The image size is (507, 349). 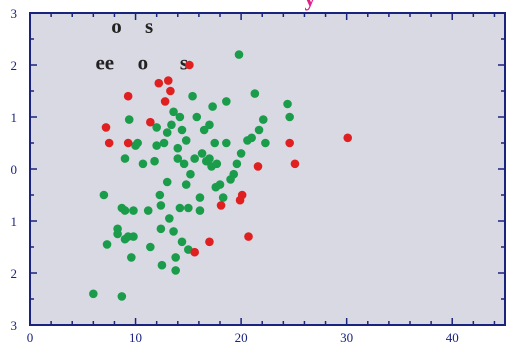 I want to click on x-tick-label: 20, so click(x=241, y=337).